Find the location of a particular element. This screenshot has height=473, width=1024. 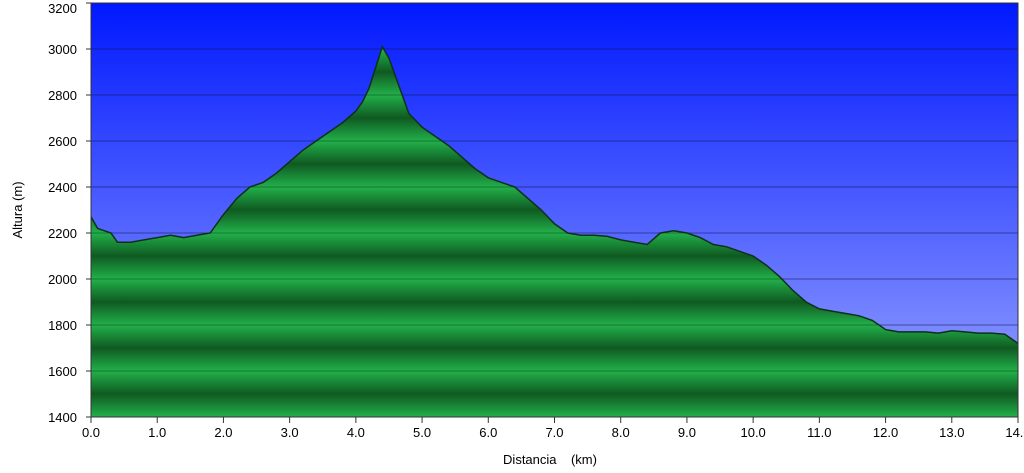

y-axis-title: Altura (m) is located at coordinates (17, 209).